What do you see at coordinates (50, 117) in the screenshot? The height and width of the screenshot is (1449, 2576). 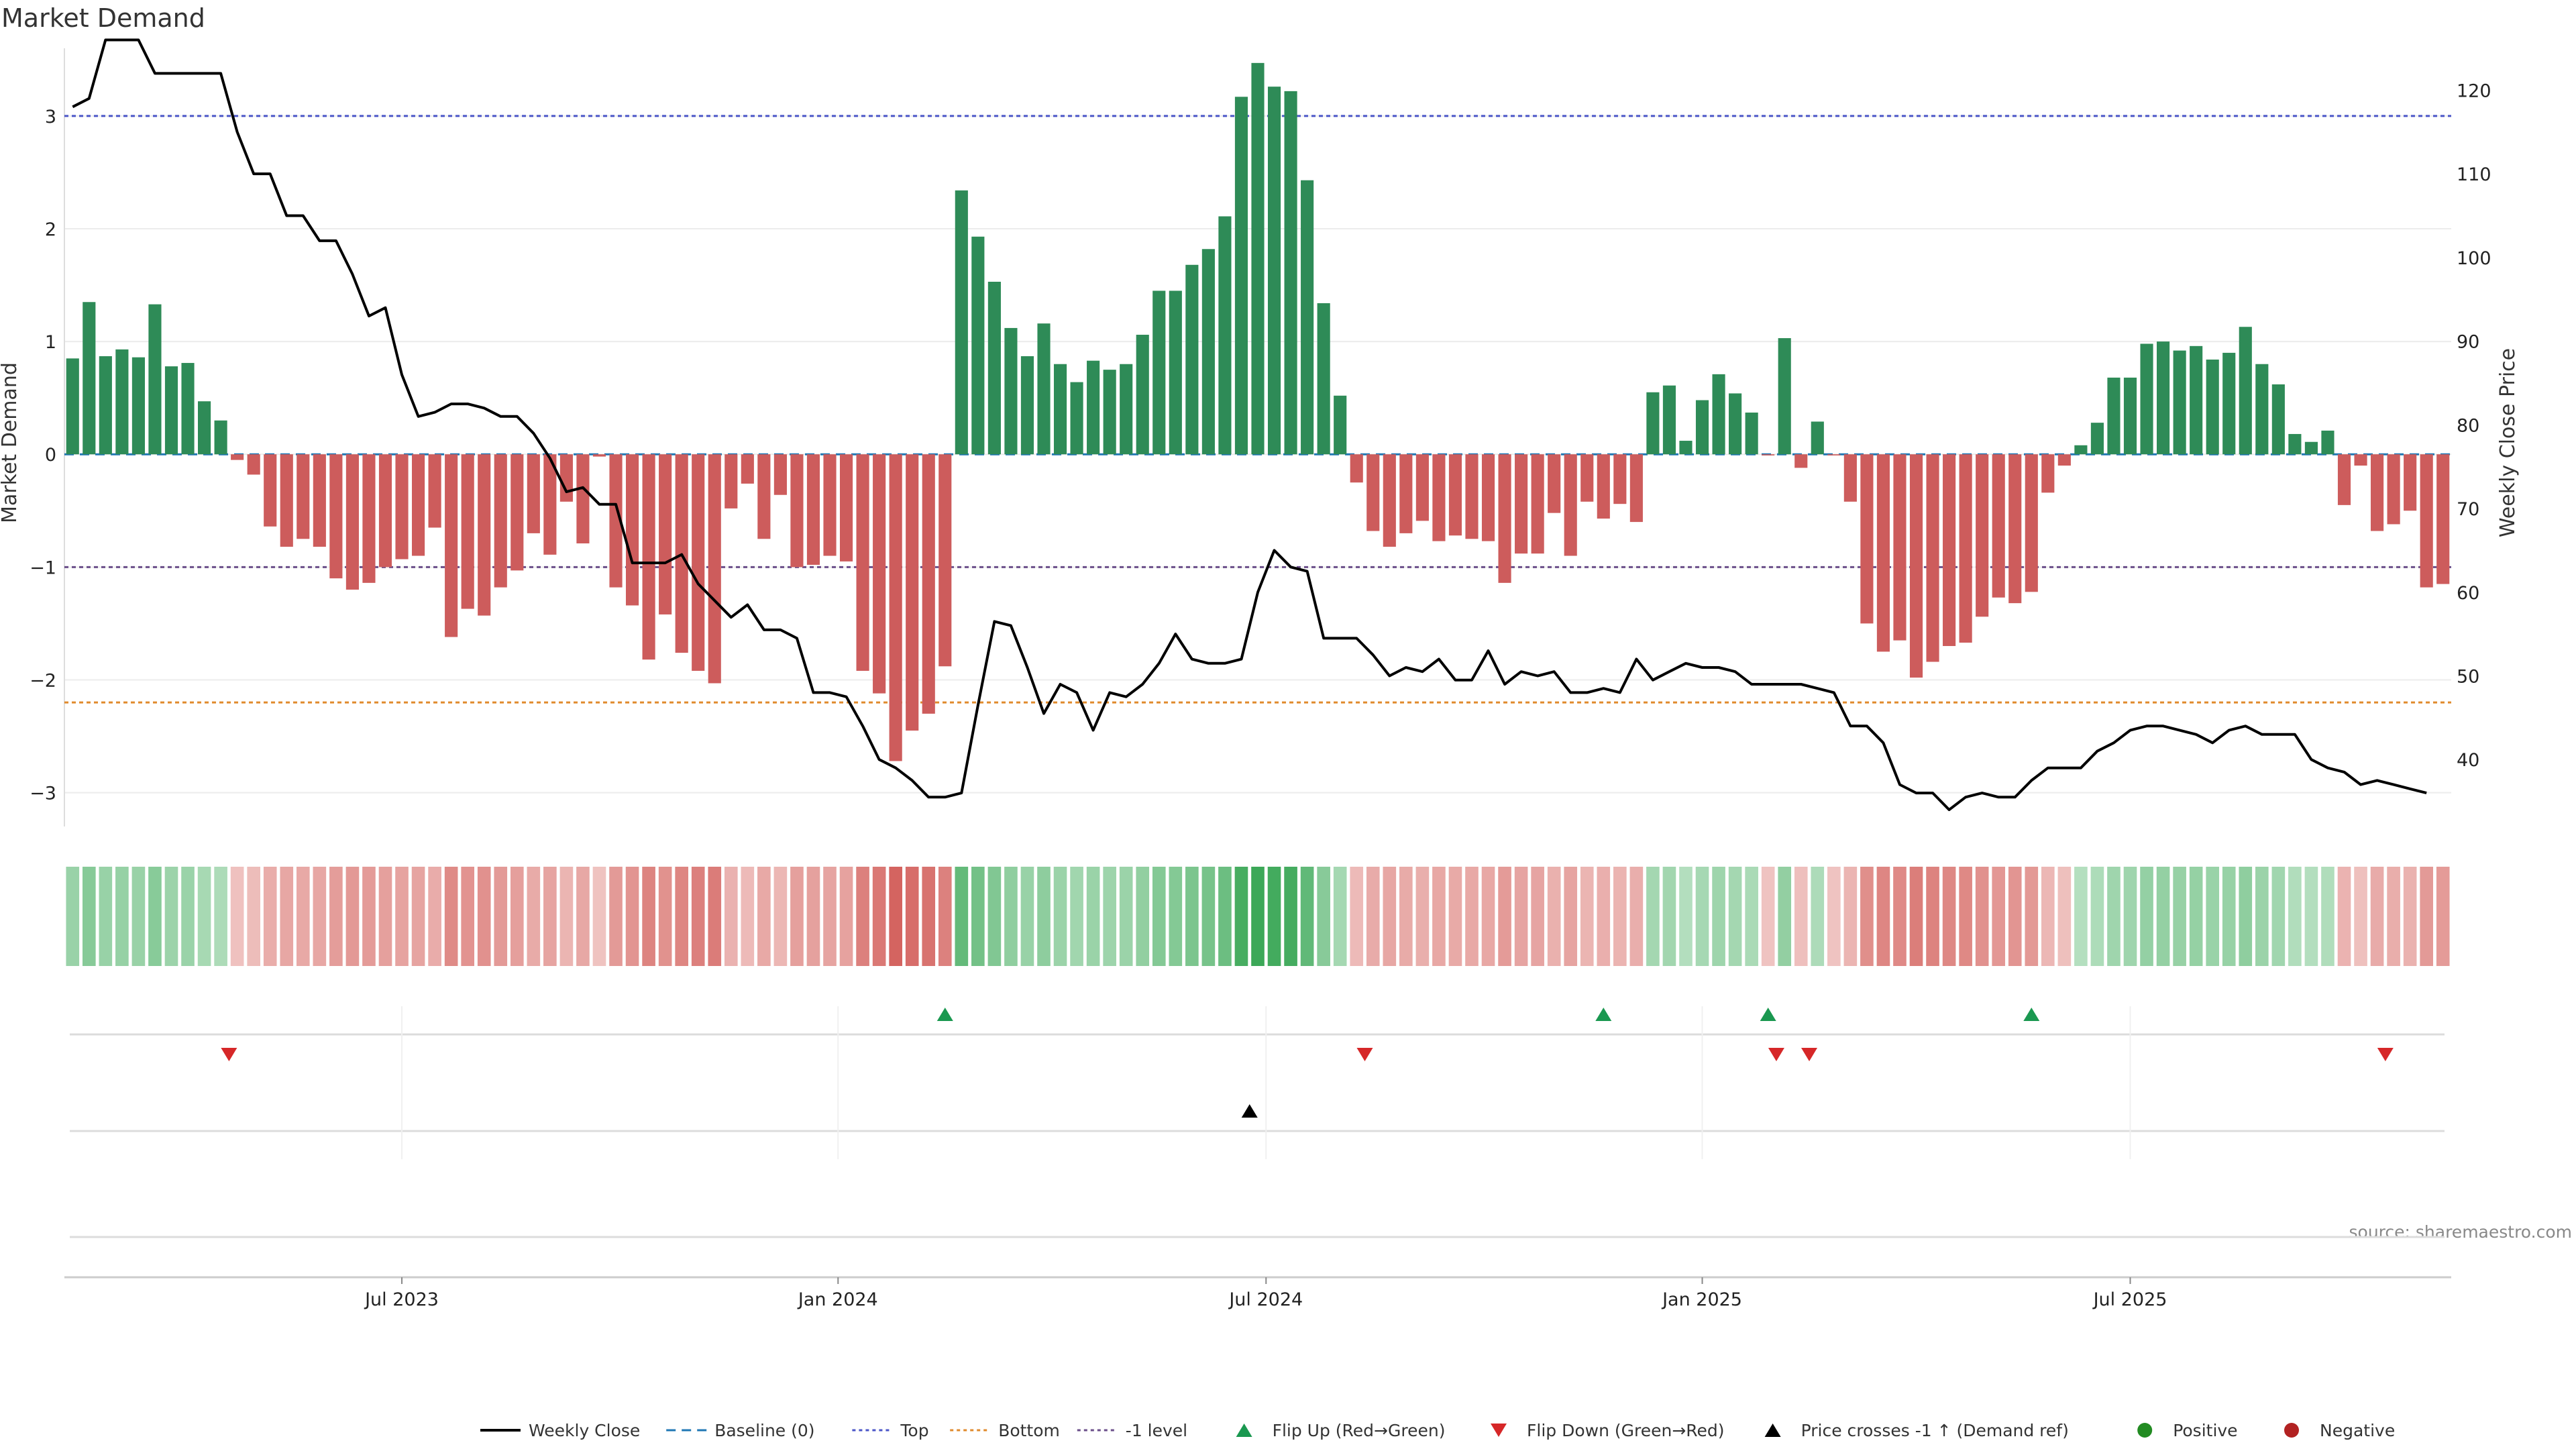 I see `y-tick-label: 3` at bounding box center [50, 117].